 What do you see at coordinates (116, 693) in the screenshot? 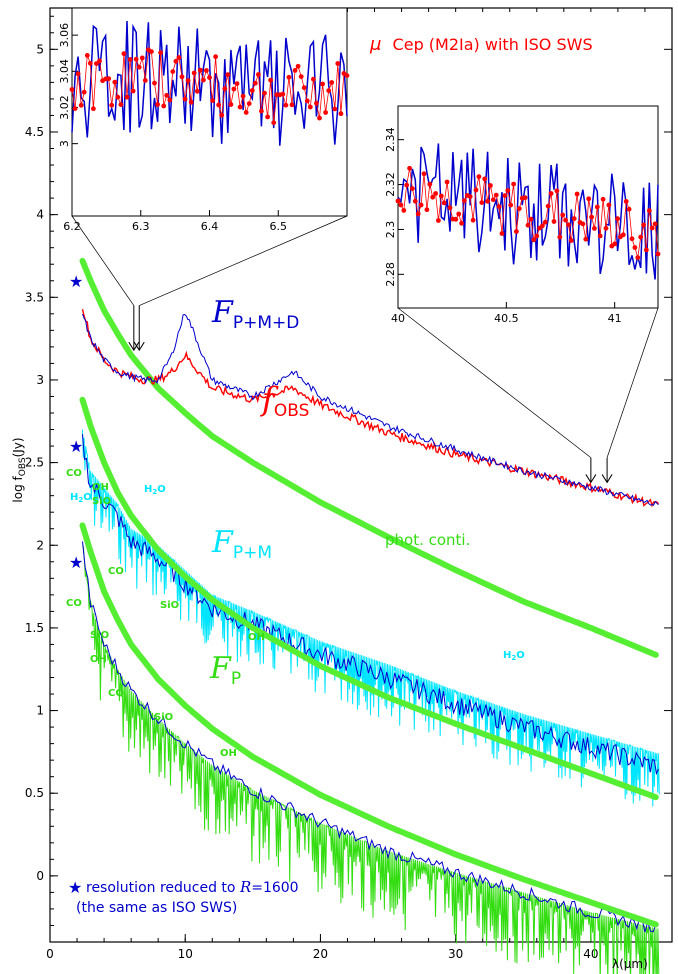
I see `band-co-4: CO` at bounding box center [116, 693].